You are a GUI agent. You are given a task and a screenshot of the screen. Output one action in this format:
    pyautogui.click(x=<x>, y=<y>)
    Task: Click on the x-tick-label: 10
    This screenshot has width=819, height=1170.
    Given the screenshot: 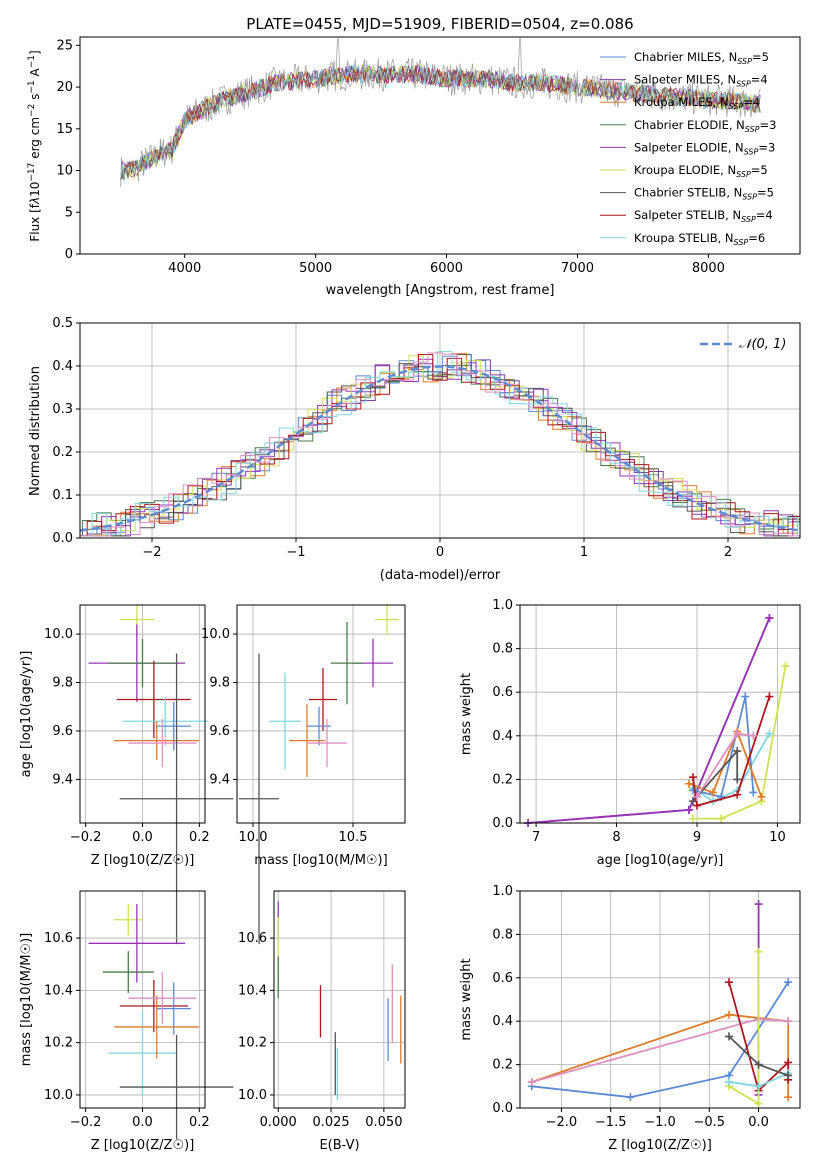 What is the action you would take?
    pyautogui.click(x=777, y=837)
    